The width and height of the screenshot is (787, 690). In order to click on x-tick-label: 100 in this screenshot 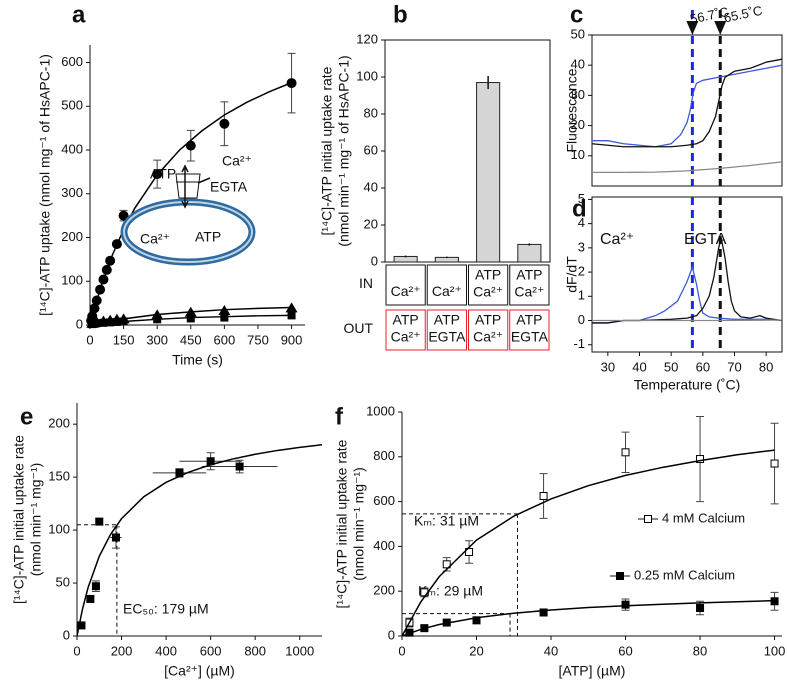, I will do `click(775, 650)`.